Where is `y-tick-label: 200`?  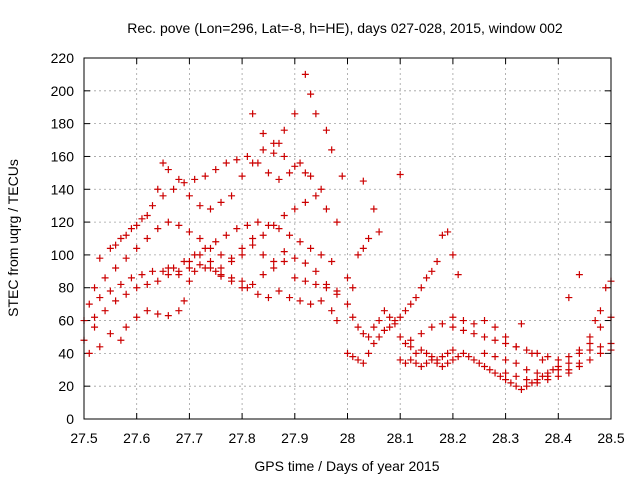
y-tick-label: 200 is located at coordinates (63, 91).